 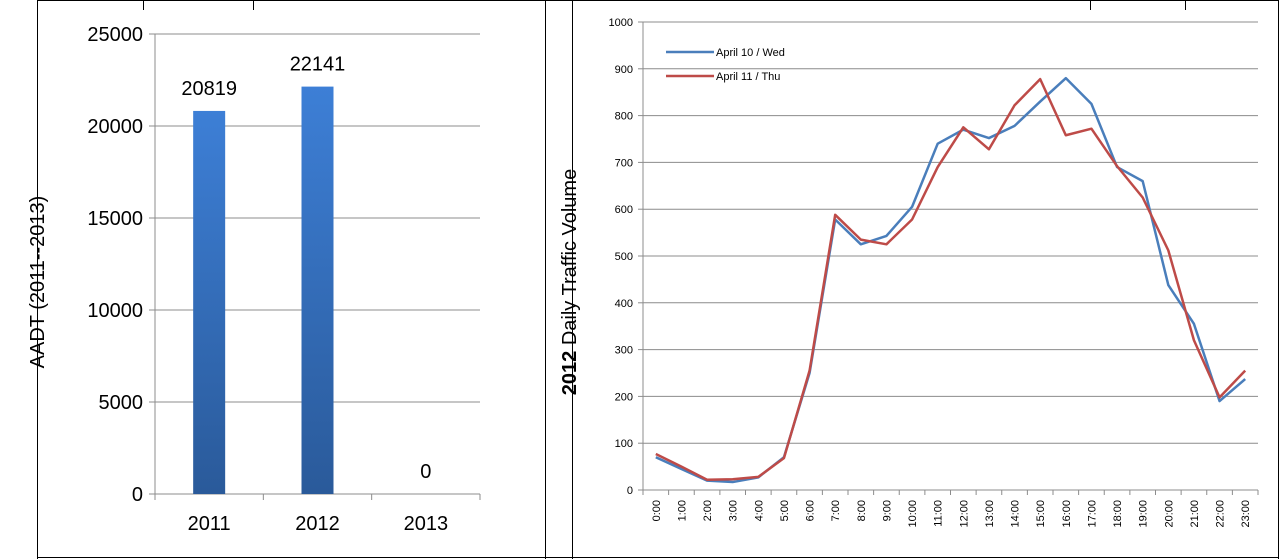 I want to click on line-x-tick-label: 16:00, so click(x=1067, y=514).